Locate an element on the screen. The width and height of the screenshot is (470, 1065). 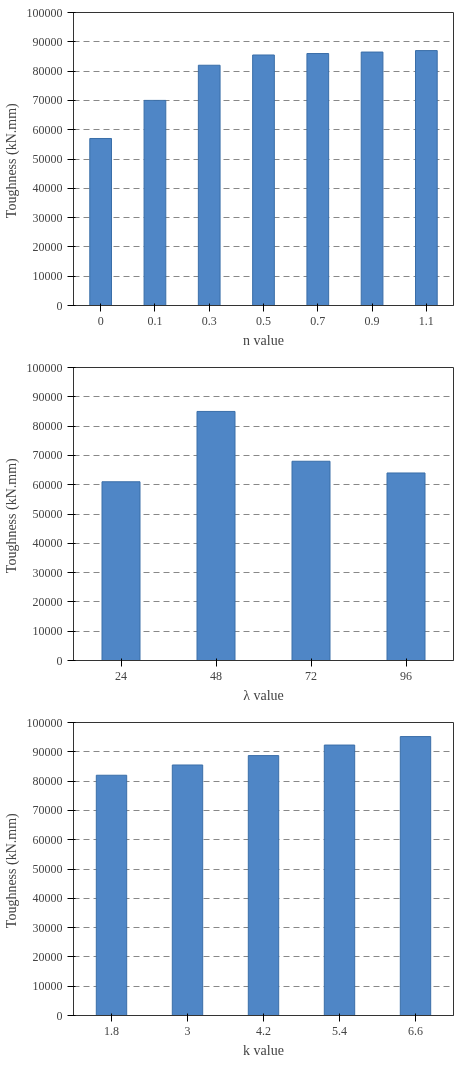
x-axis-title: λ value is located at coordinates (263, 695).